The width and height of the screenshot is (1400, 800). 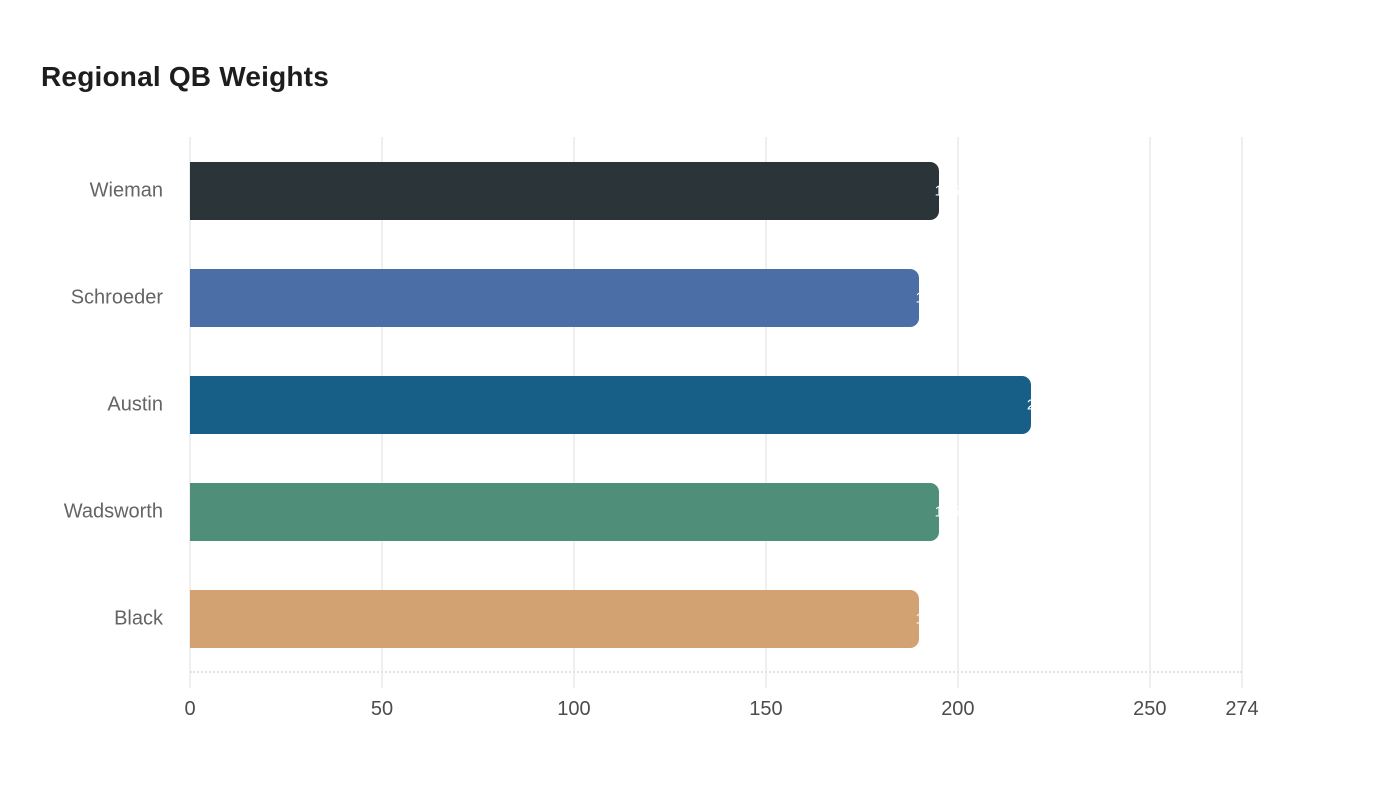 I want to click on x-tick-label: 200, so click(x=958, y=709).